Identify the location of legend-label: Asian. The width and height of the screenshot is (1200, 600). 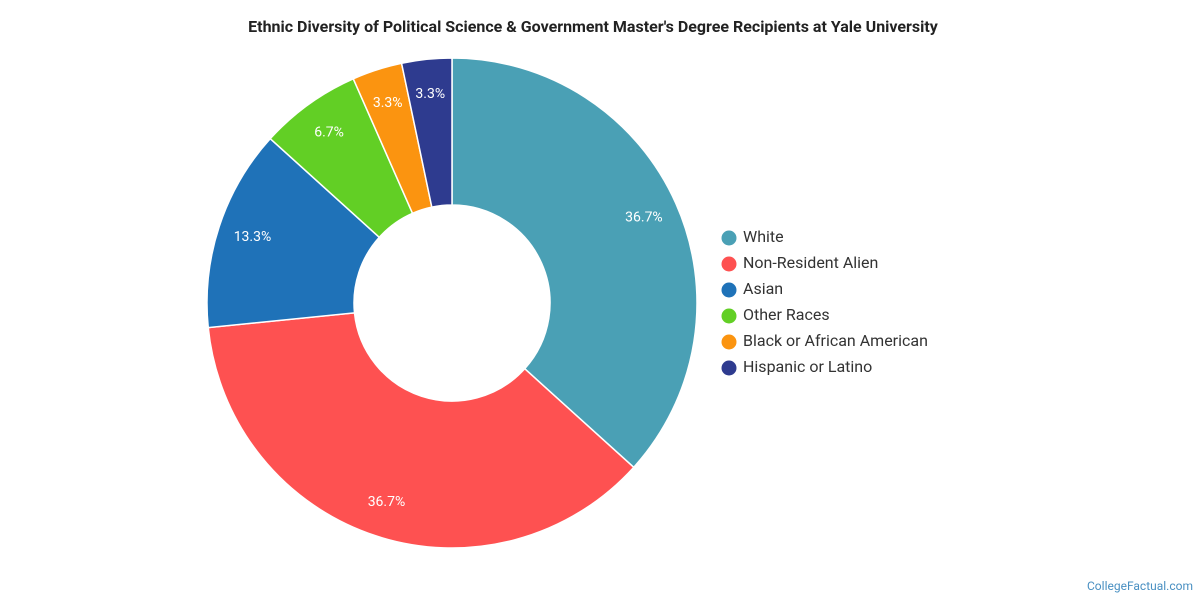
(763, 288).